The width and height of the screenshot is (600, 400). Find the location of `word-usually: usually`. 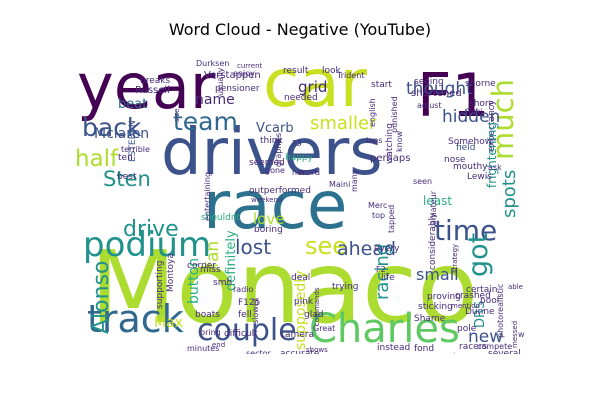

word-usually: usually is located at coordinates (220, 81).